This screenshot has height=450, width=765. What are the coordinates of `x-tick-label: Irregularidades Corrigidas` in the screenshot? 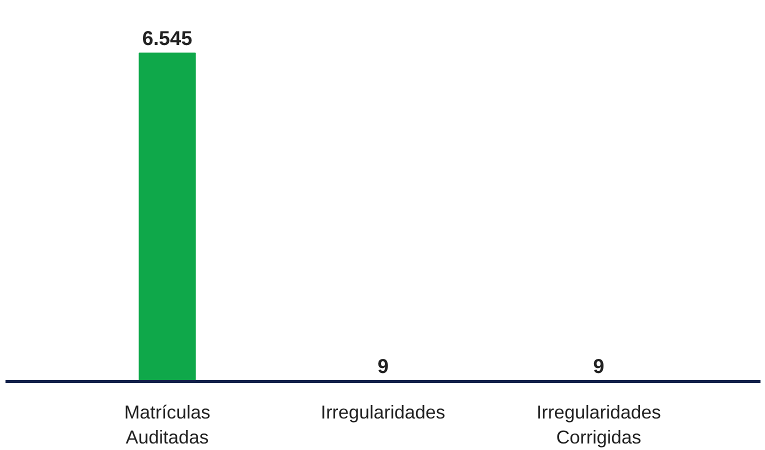 It's located at (598, 425).